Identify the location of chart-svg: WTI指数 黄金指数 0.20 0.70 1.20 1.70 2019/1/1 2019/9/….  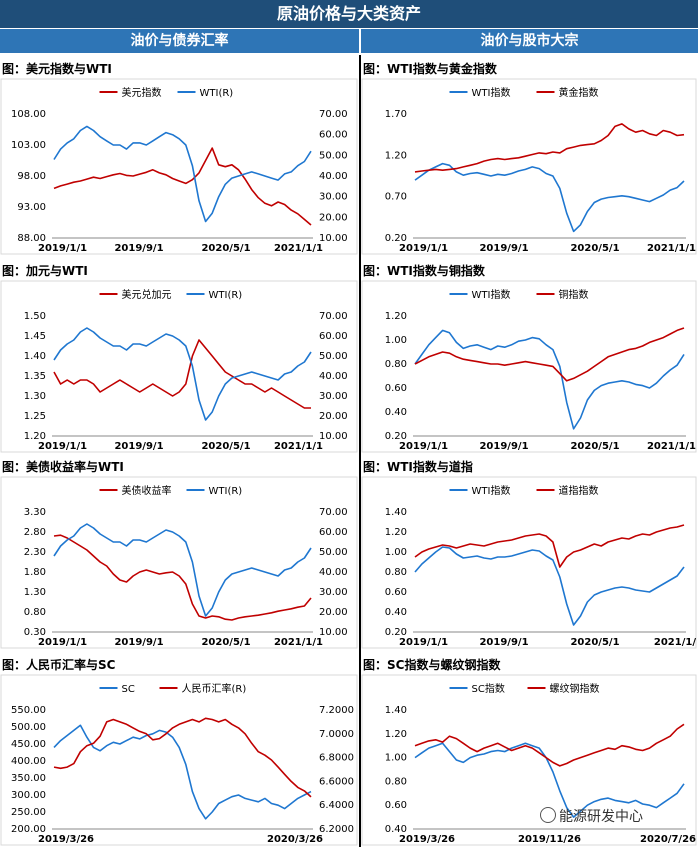
(529, 166).